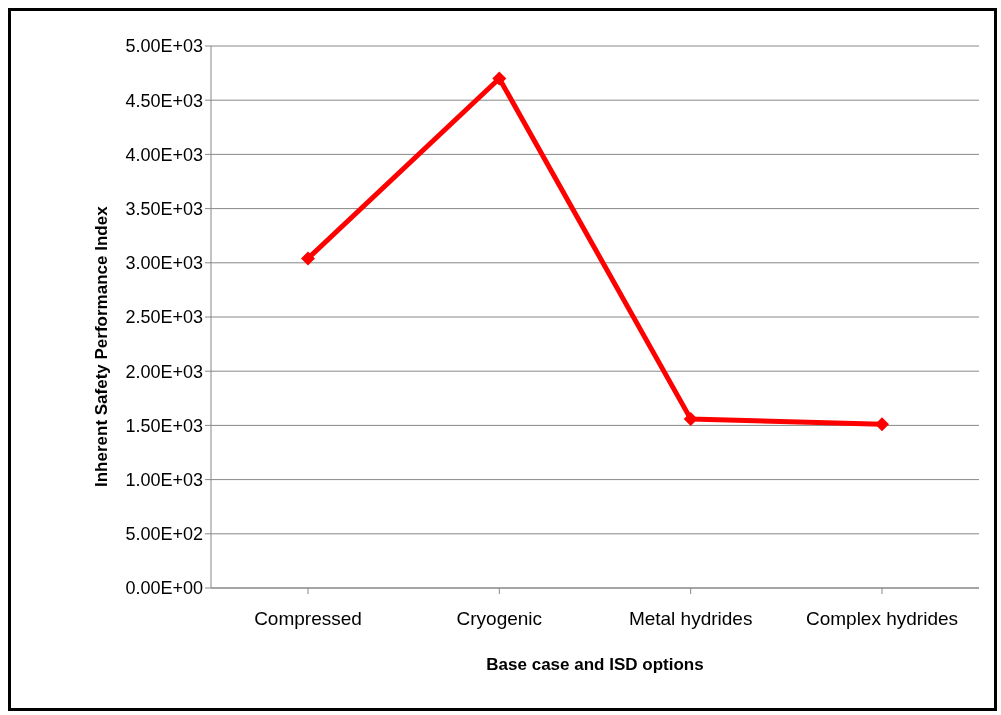 The width and height of the screenshot is (1001, 715). I want to click on y-tick-label: 4.00E+03, so click(164, 154).